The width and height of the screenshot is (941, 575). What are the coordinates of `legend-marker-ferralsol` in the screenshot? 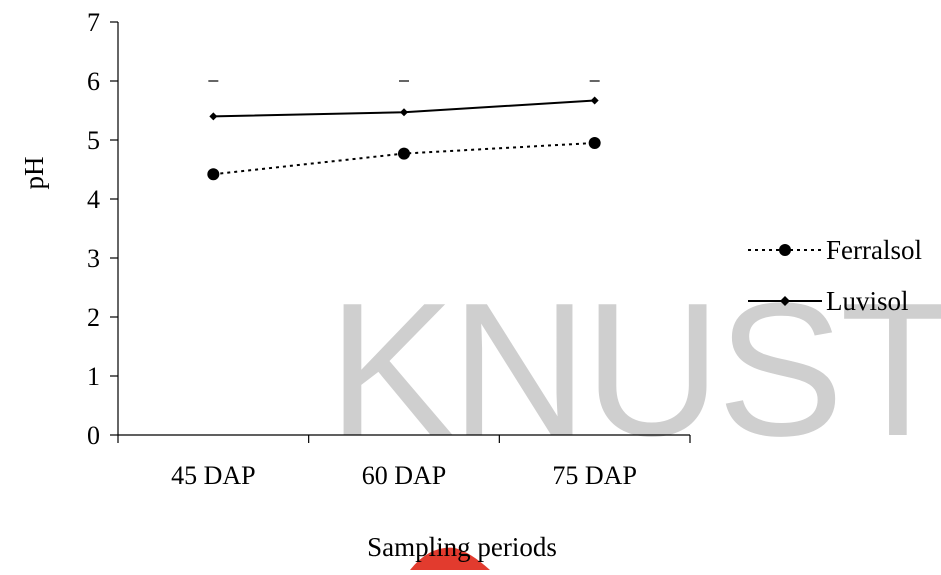 It's located at (785, 250).